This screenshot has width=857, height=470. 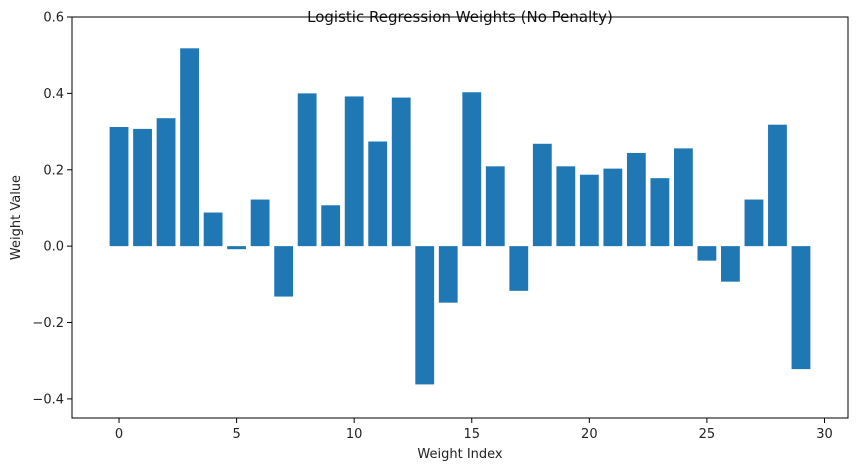 What do you see at coordinates (53, 247) in the screenshot?
I see `y-tick-label: 0.0` at bounding box center [53, 247].